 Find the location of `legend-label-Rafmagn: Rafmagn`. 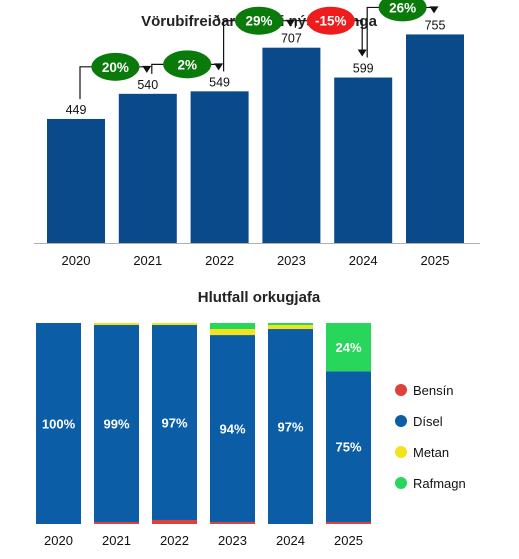

legend-label-Rafmagn: Rafmagn is located at coordinates (439, 483).